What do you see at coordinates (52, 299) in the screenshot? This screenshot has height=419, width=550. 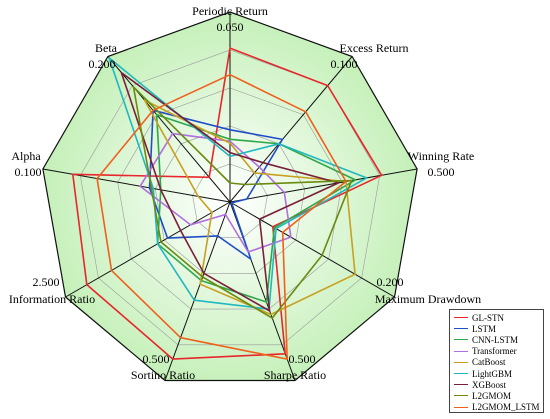 I see `axis-label-information-ratio: Information Ratio` at bounding box center [52, 299].